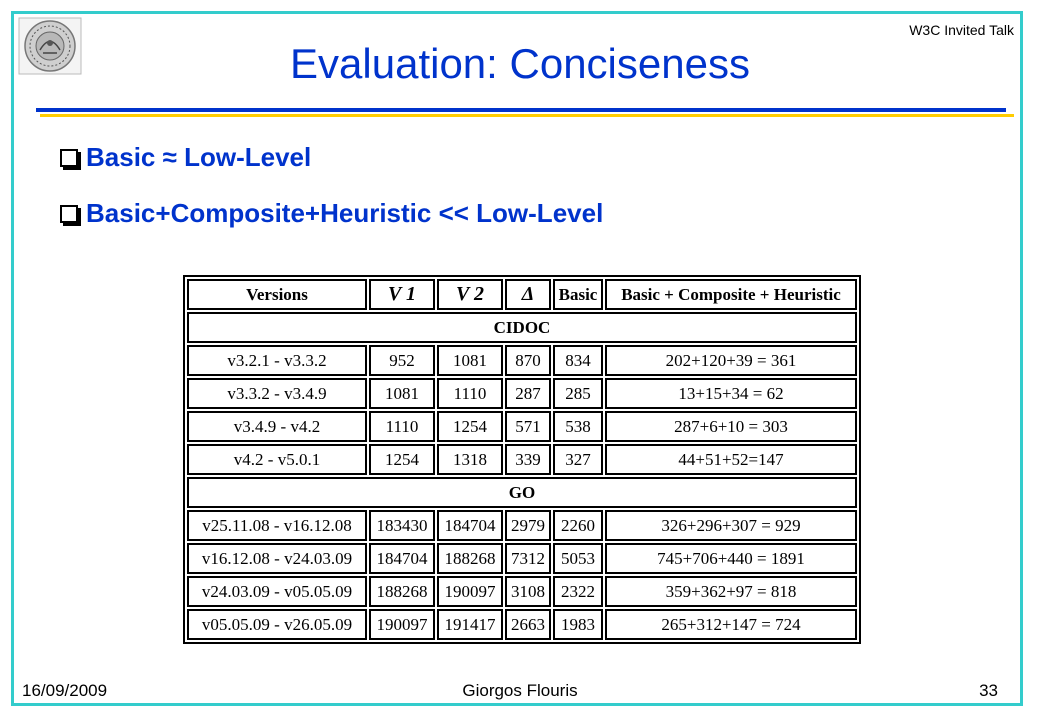 The width and height of the screenshot is (1040, 720). What do you see at coordinates (470, 624) in the screenshot?
I see `table-cell: 191417` at bounding box center [470, 624].